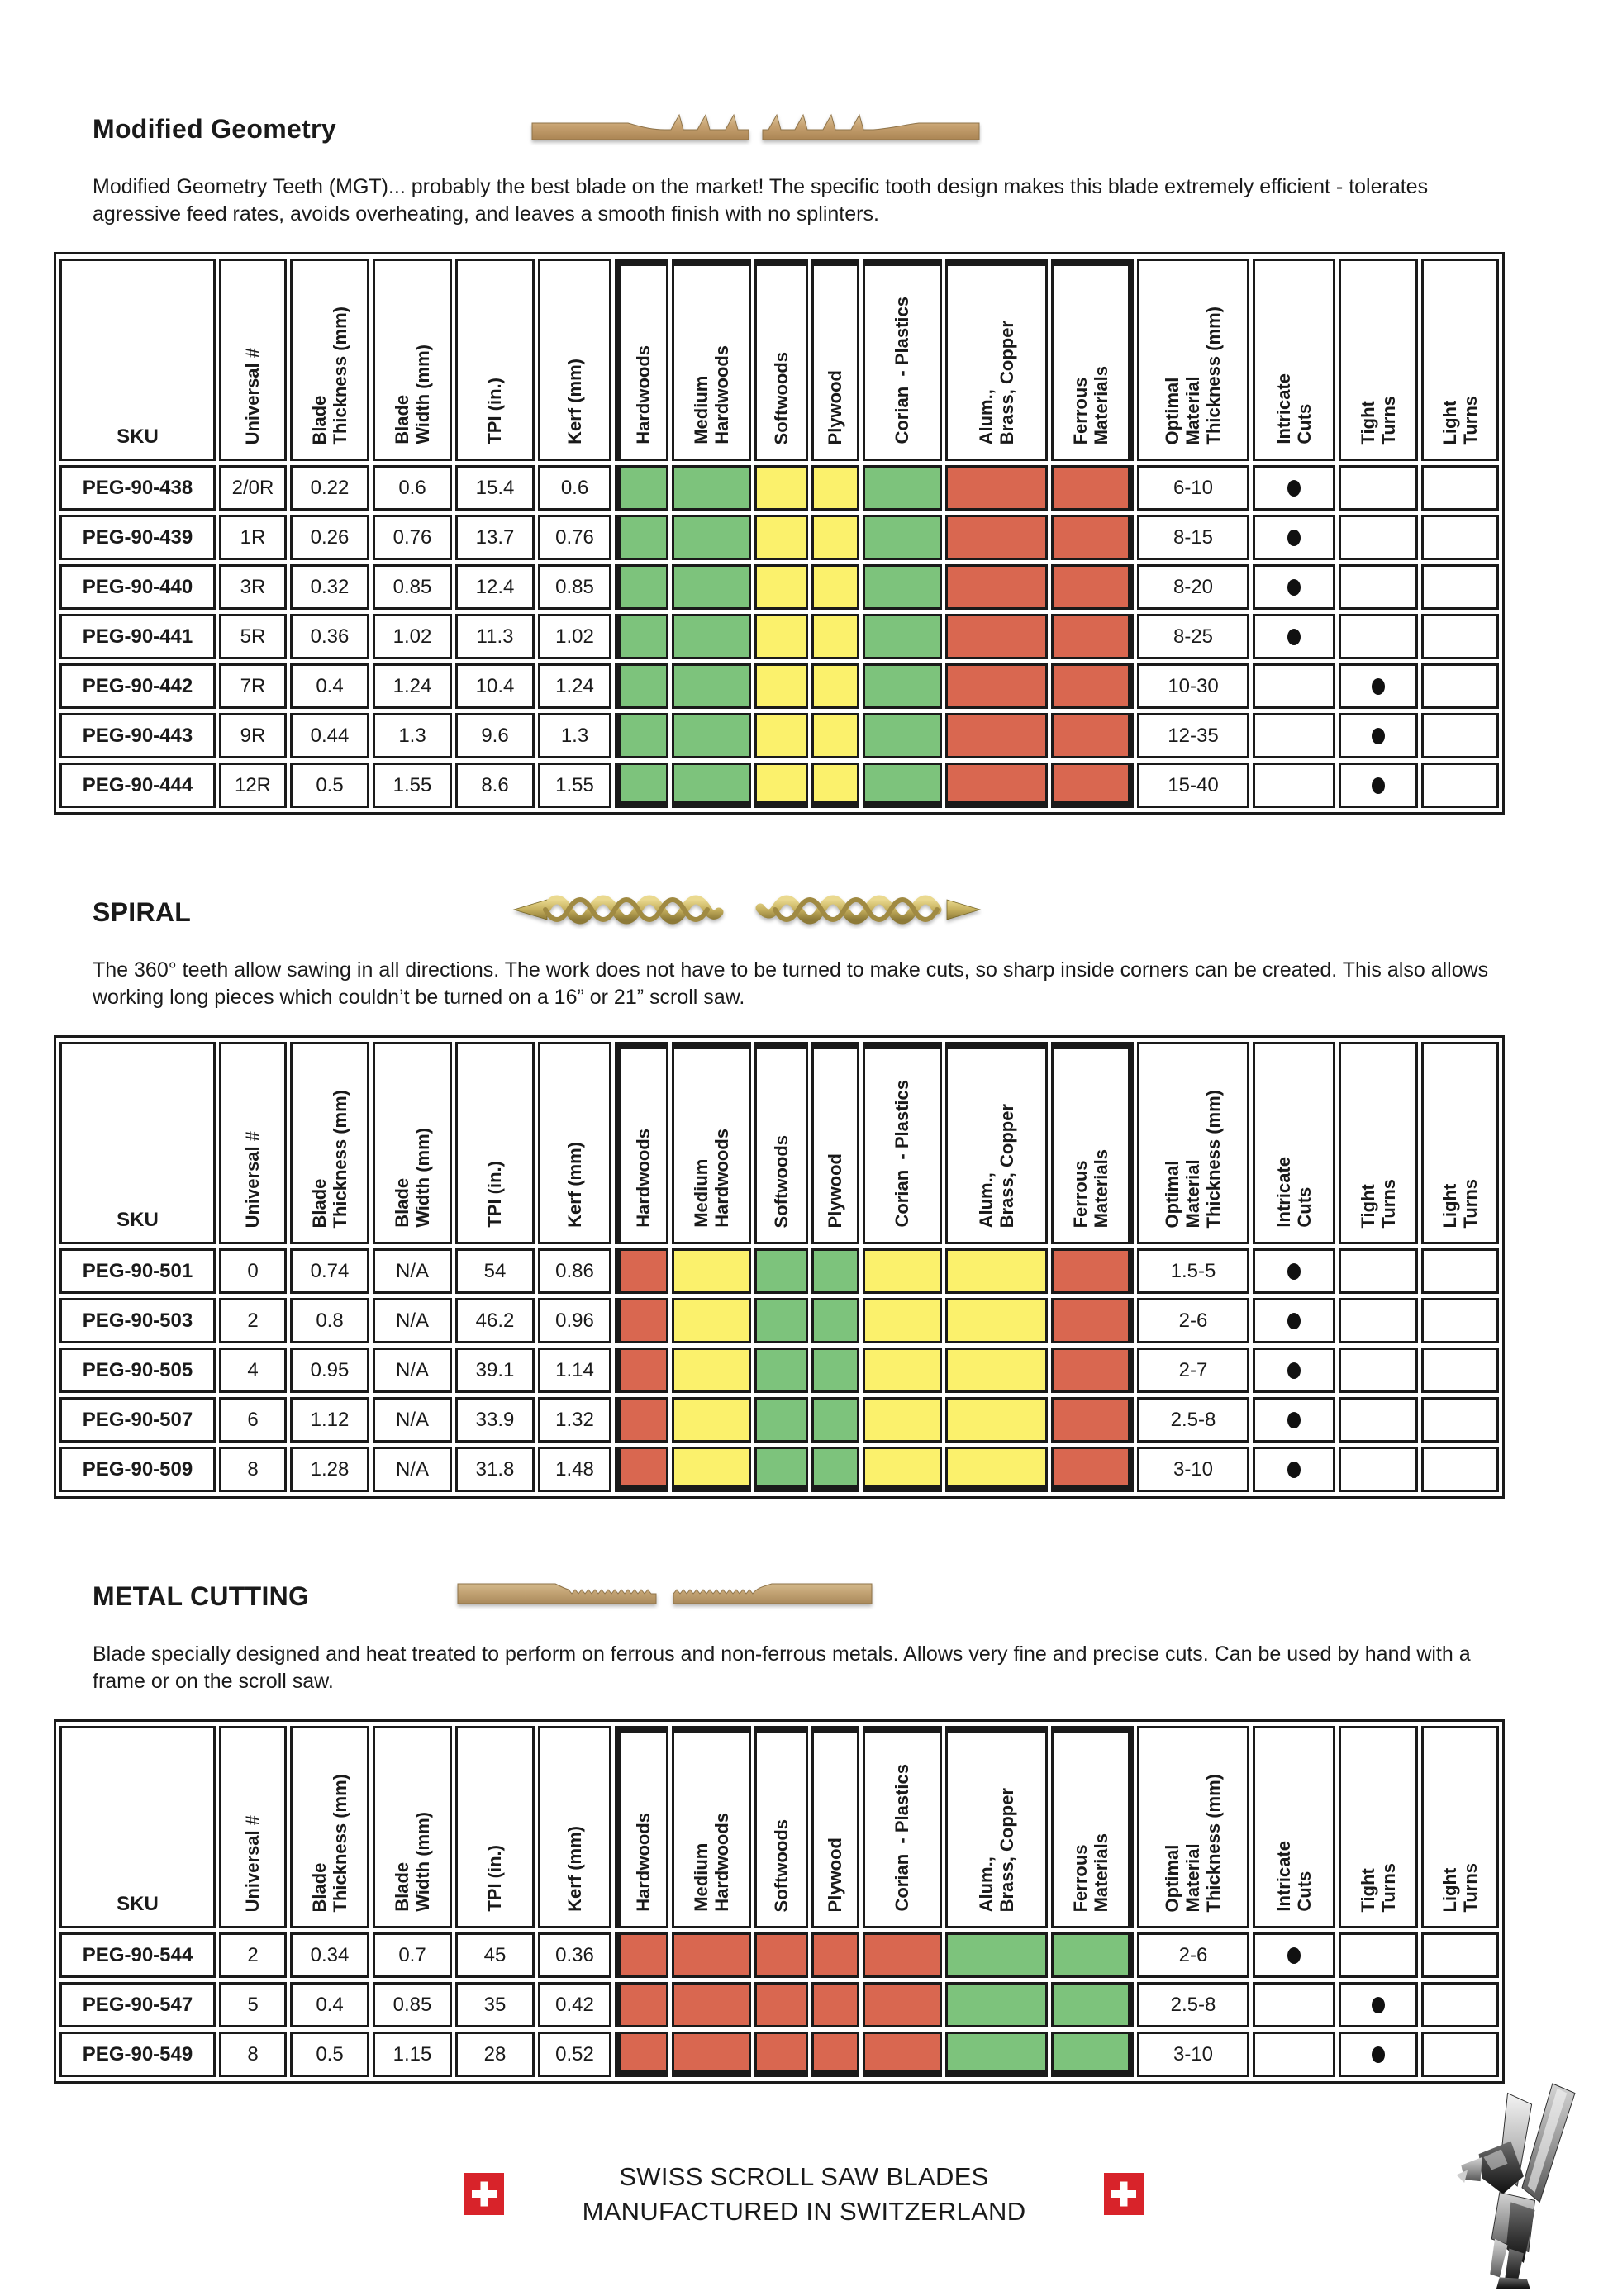 This screenshot has height=2296, width=1608. I want to click on column-header-ferrous: Ferrous Materials, so click(1092, 1143).